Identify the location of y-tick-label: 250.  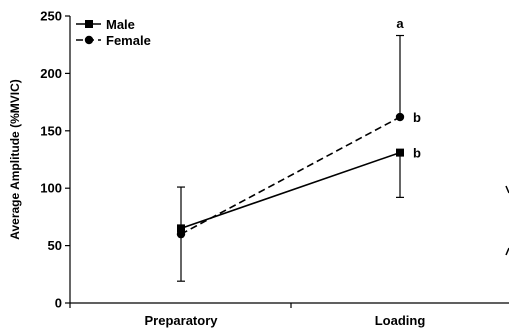
(51, 16).